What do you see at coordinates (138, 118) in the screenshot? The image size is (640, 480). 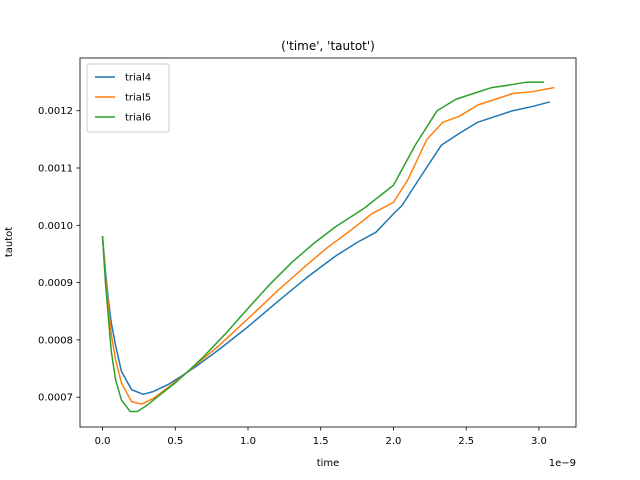 I see `legend-label-trial6: trial6` at bounding box center [138, 118].